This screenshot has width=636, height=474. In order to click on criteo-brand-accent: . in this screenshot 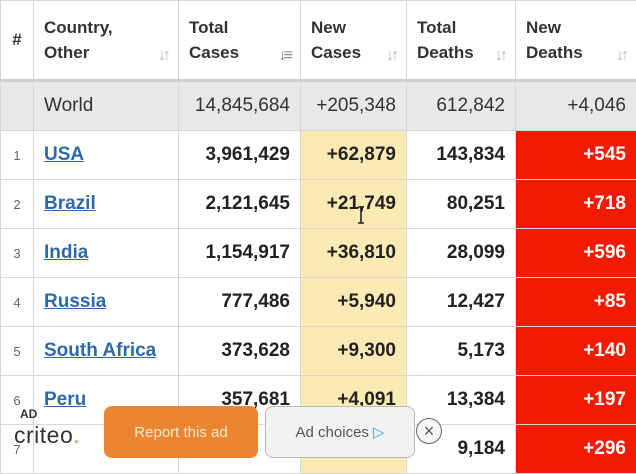, I will do `click(76, 435)`.